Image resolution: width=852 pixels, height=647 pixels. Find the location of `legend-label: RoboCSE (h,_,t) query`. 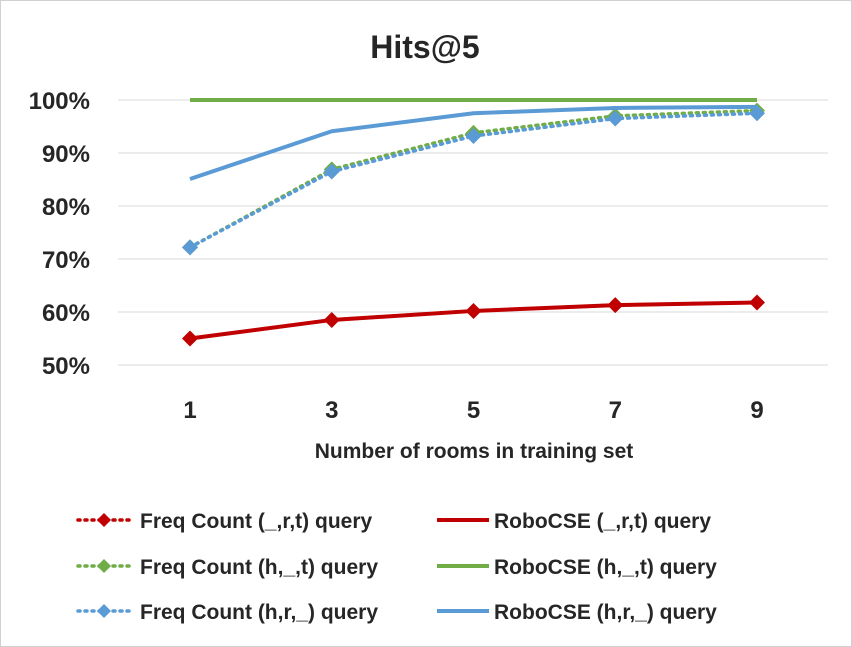

legend-label: RoboCSE (h,_,t) query is located at coordinates (605, 567).